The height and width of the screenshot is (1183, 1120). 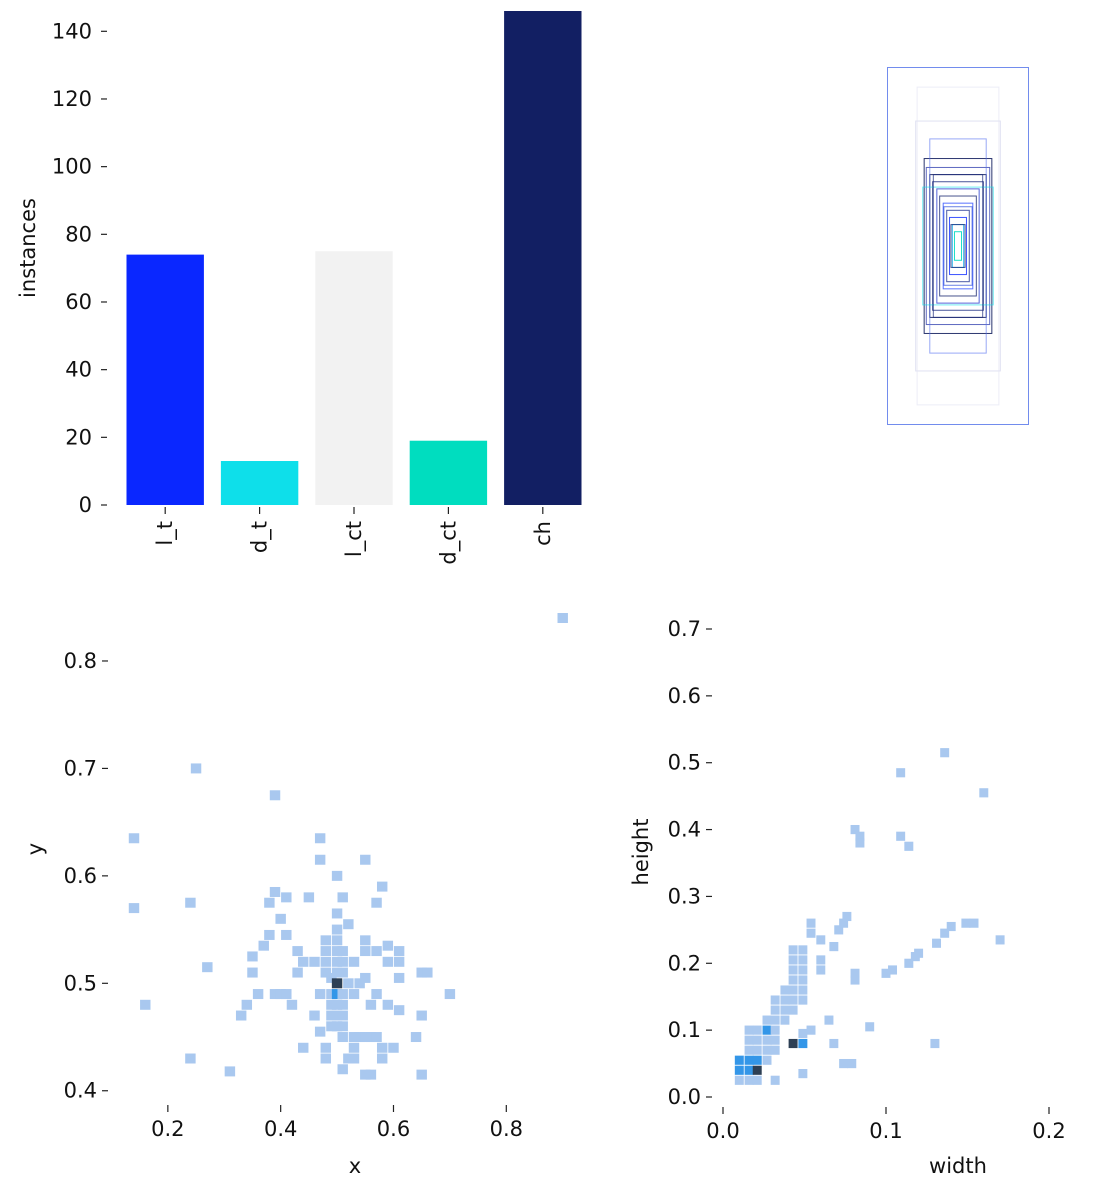 What do you see at coordinates (448, 543) in the screenshot?
I see `bar-x-tick-label: d_ct` at bounding box center [448, 543].